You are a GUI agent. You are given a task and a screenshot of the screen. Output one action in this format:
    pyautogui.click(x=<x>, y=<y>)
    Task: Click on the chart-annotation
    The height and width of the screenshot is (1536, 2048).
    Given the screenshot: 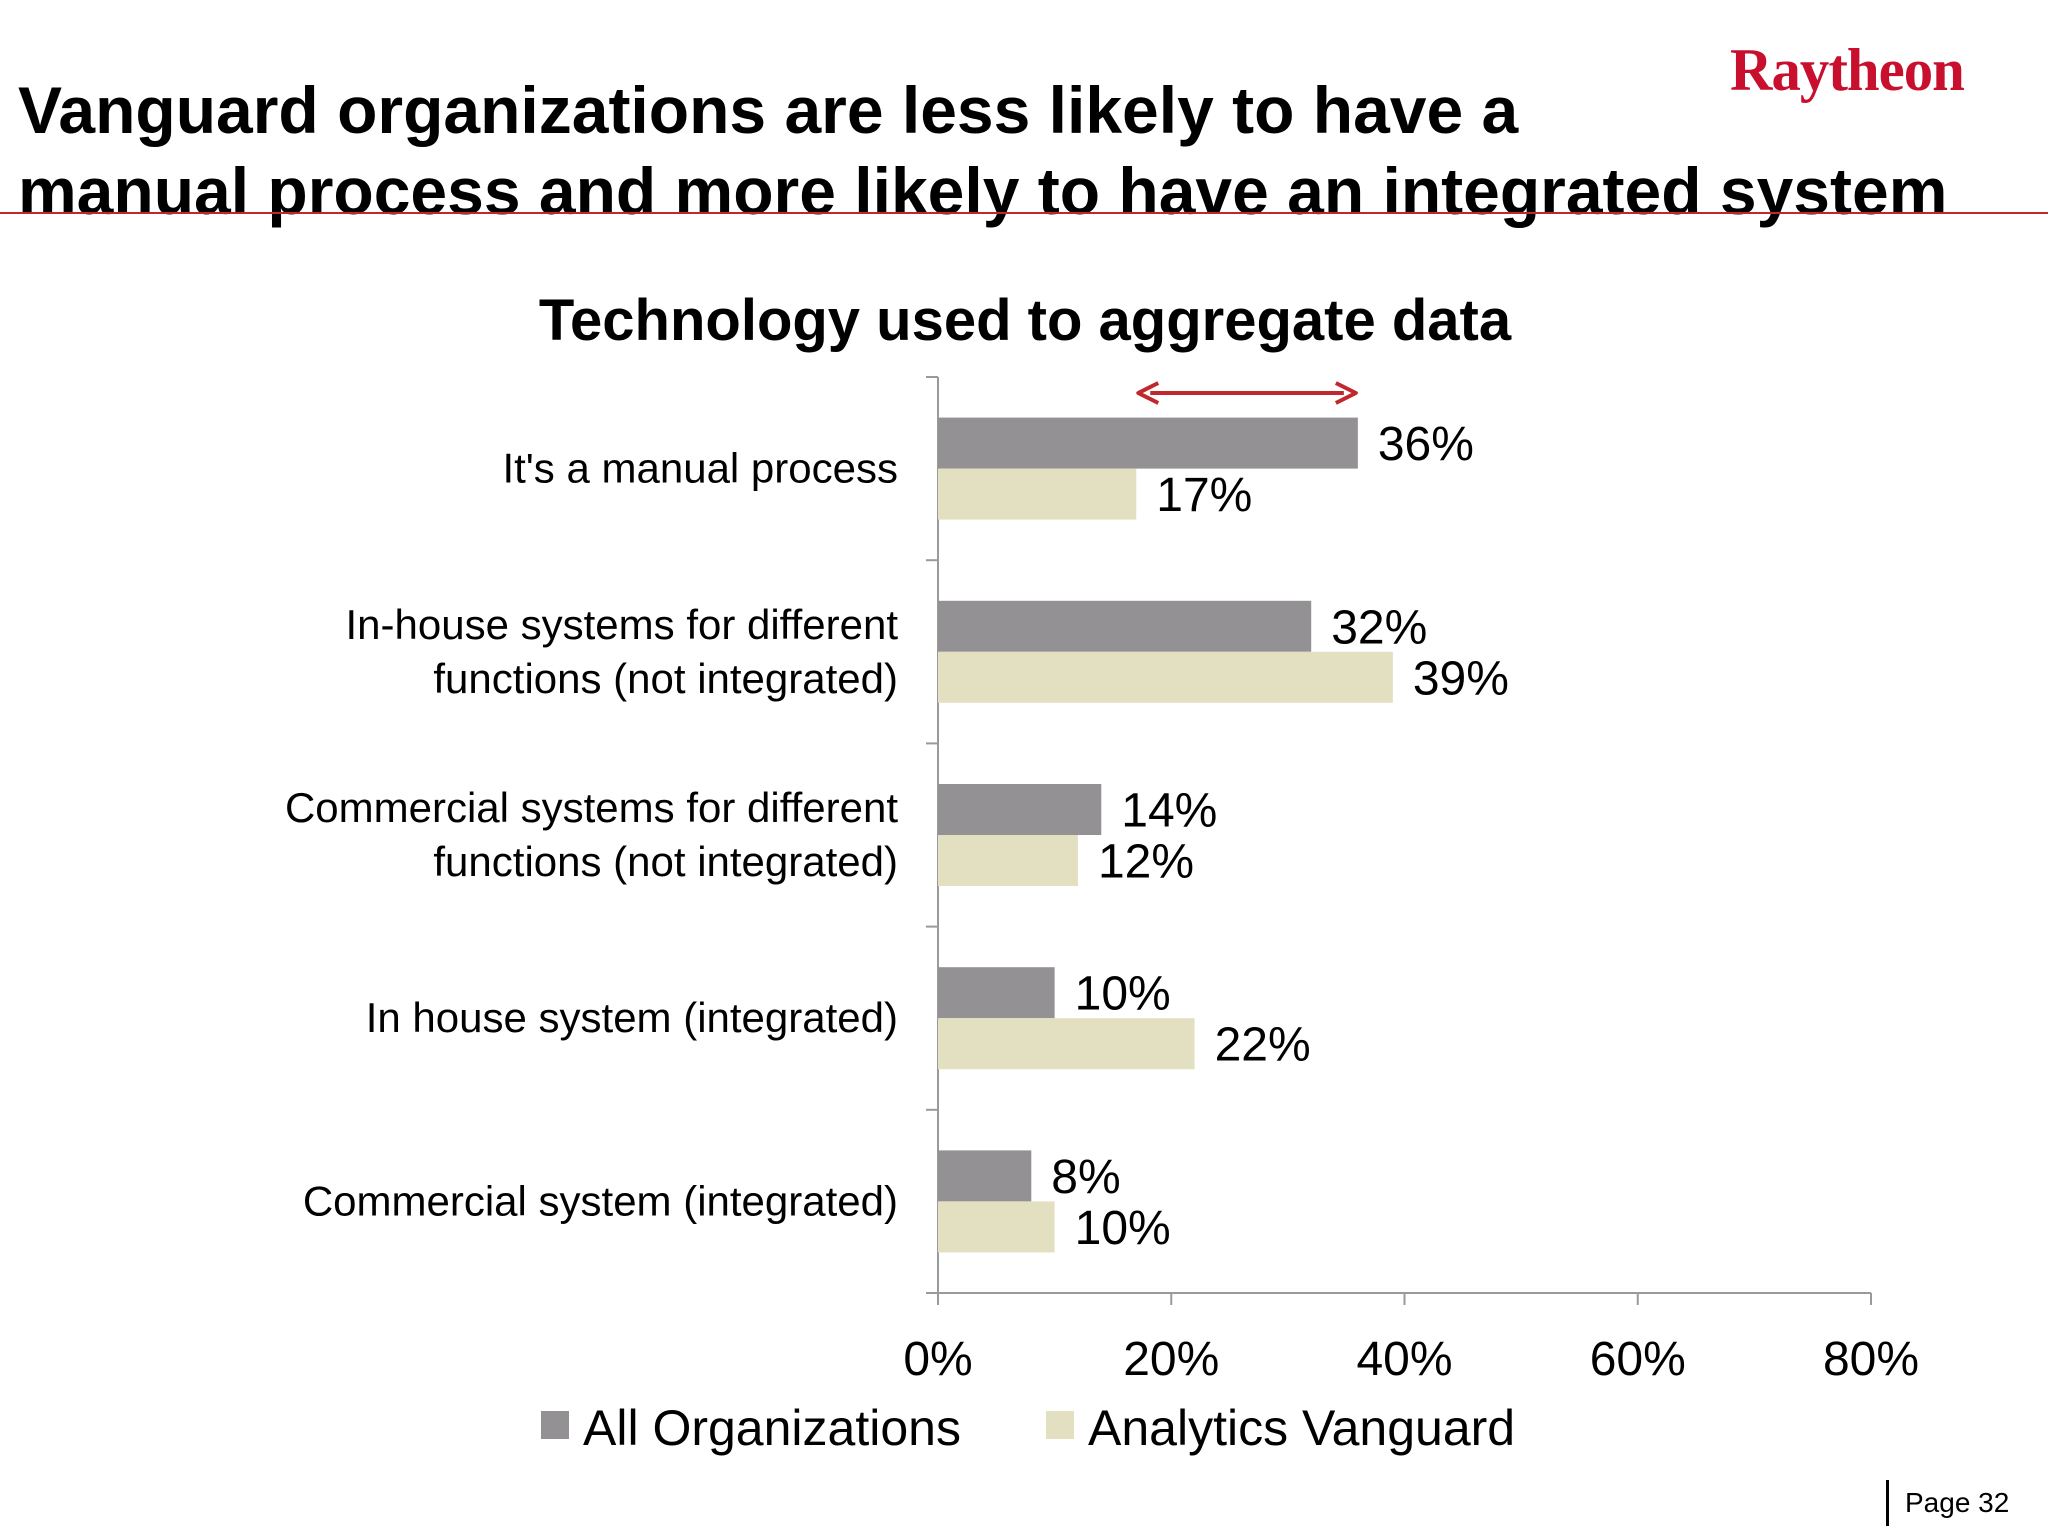 What is the action you would take?
    pyautogui.click(x=1247, y=393)
    